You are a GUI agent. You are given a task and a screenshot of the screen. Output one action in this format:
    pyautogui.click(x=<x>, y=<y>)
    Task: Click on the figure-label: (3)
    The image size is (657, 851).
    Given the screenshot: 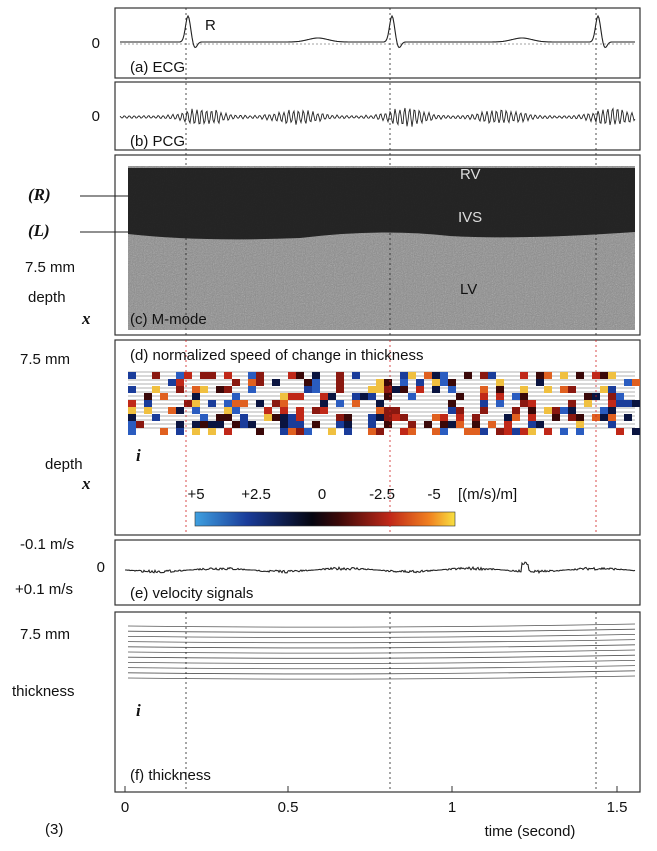 What is the action you would take?
    pyautogui.click(x=54, y=829)
    